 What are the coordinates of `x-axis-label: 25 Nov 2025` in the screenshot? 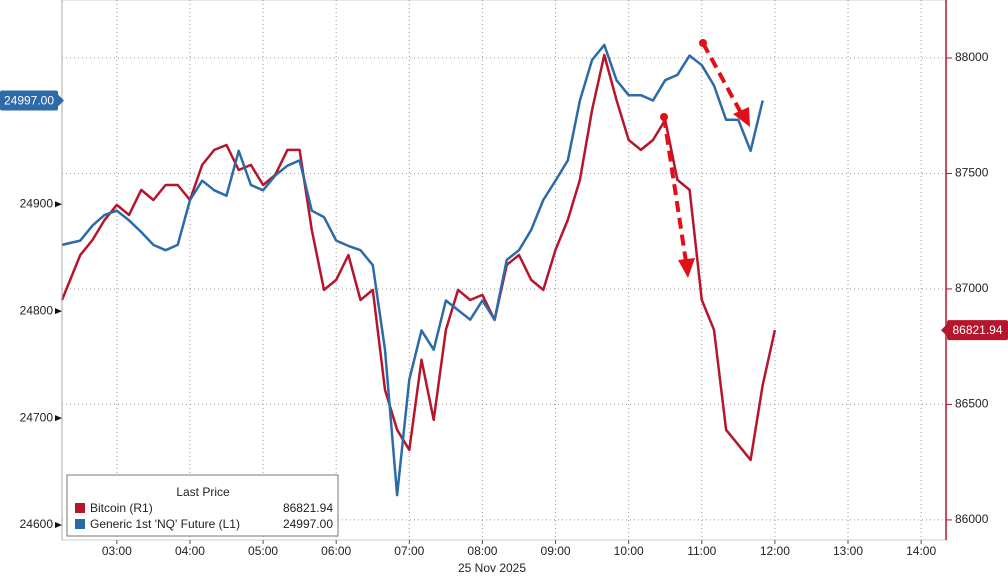 It's located at (492, 568).